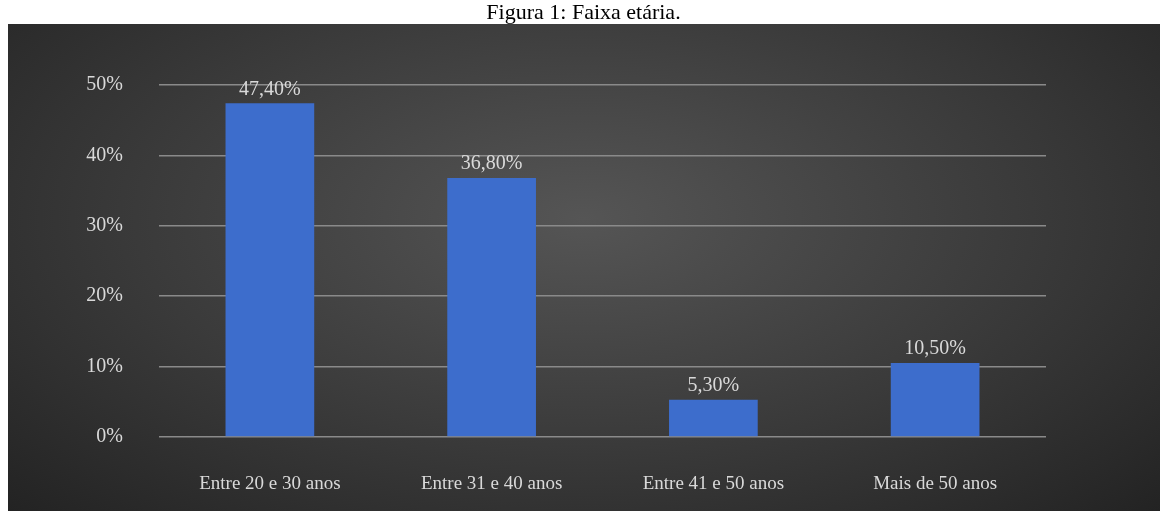  What do you see at coordinates (109, 435) in the screenshot?
I see `y-tick-label: 0%` at bounding box center [109, 435].